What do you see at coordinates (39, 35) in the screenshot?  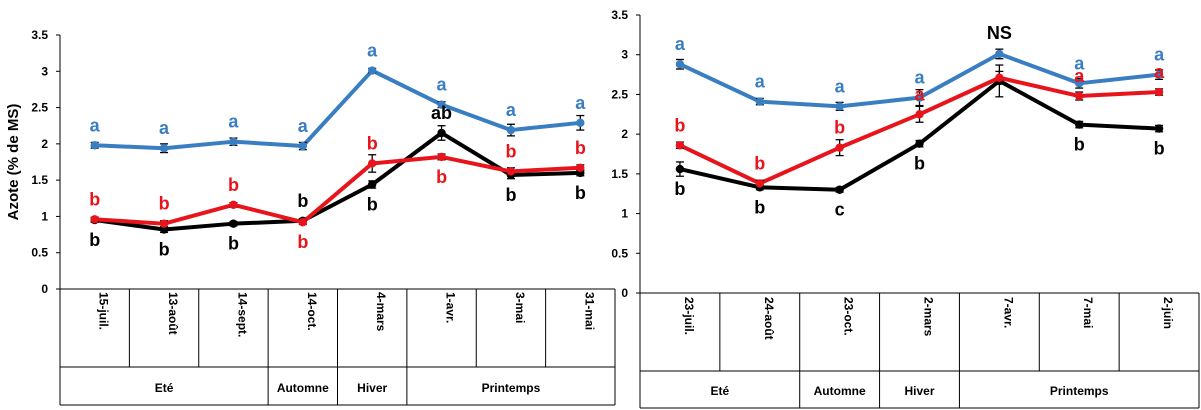 I see `y-tick-label: 3.5` at bounding box center [39, 35].